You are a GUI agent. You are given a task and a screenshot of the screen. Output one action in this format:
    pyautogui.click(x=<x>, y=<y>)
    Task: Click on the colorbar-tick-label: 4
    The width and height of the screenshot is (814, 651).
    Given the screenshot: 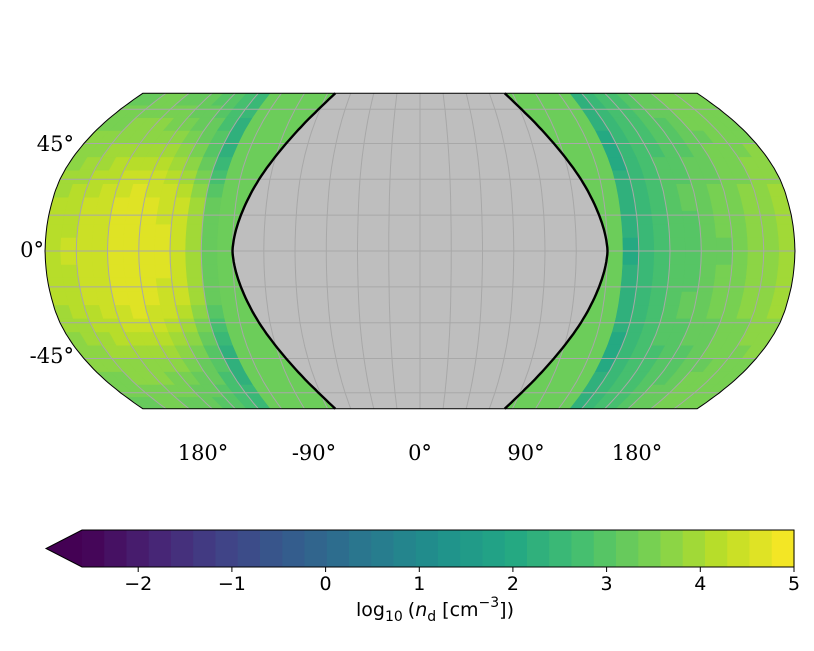 What is the action you would take?
    pyautogui.click(x=700, y=584)
    